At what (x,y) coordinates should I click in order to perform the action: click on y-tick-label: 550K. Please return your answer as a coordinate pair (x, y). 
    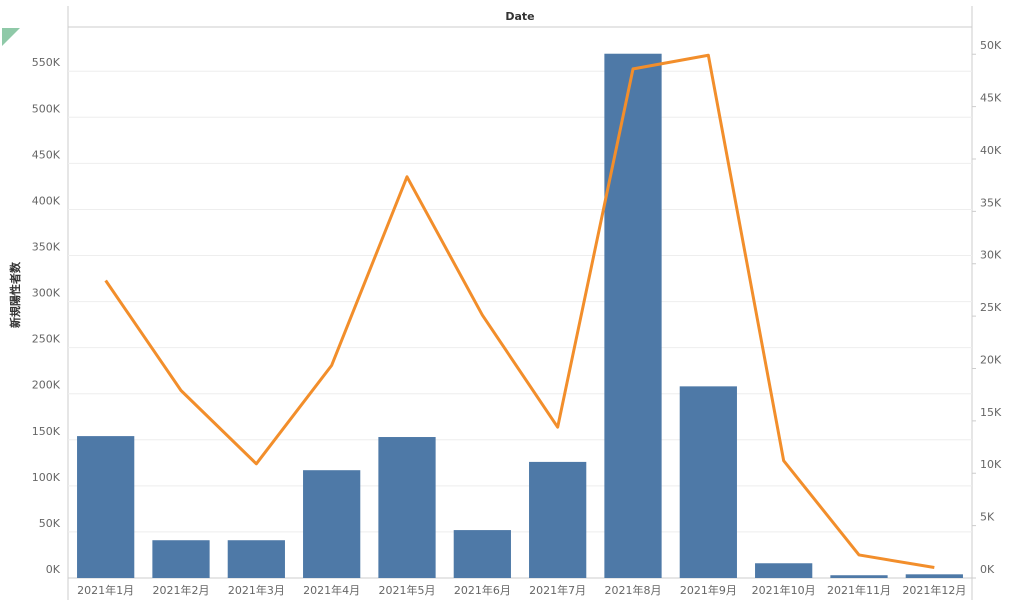
    Looking at the image, I should click on (46, 62).